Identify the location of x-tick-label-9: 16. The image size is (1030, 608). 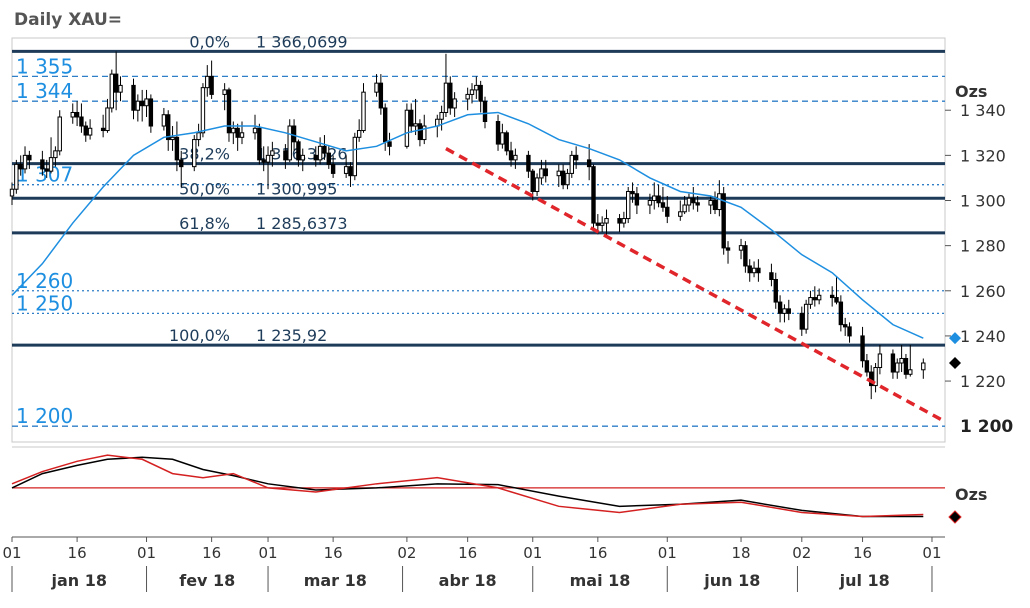
(597, 553).